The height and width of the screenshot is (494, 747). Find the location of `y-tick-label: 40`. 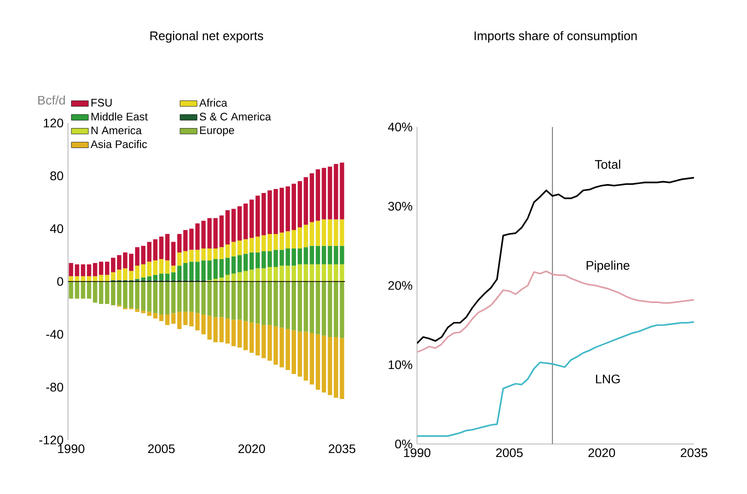

y-tick-label: 40 is located at coordinates (57, 229).